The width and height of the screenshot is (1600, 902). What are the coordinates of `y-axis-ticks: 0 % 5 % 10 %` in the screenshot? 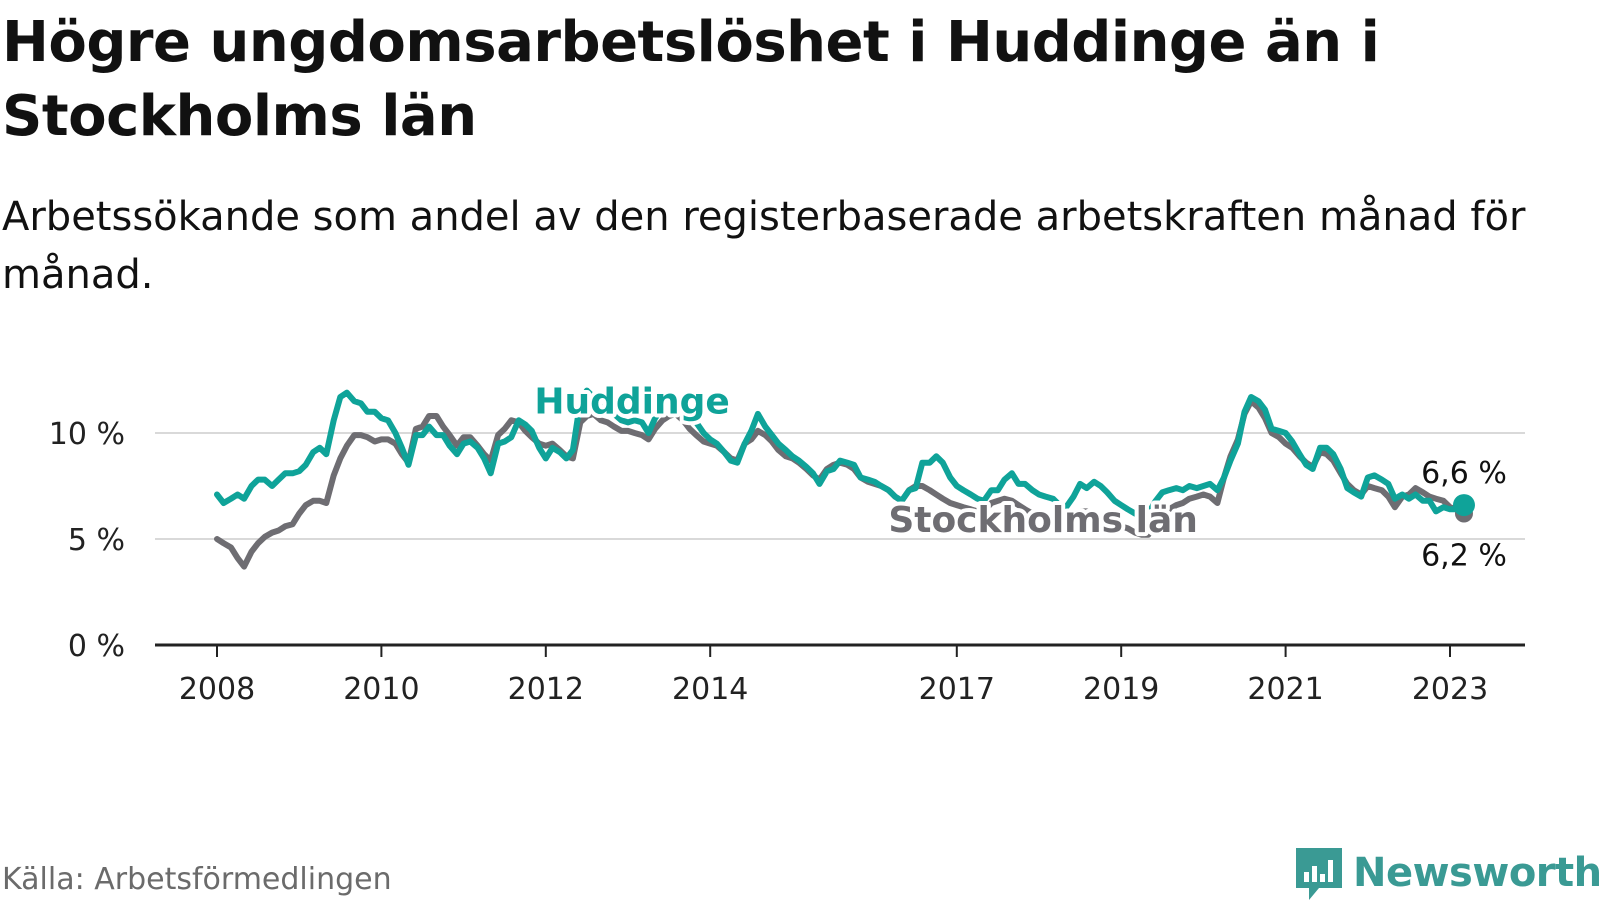 It's located at (87, 540).